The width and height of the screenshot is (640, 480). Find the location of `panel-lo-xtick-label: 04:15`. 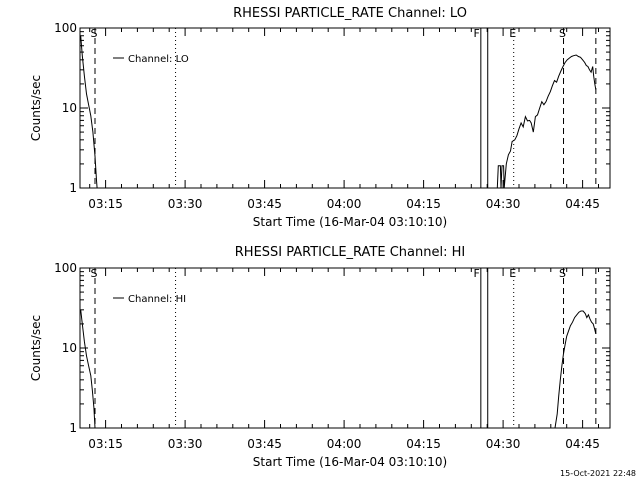

panel-lo-xtick-label: 04:15 is located at coordinates (423, 204).